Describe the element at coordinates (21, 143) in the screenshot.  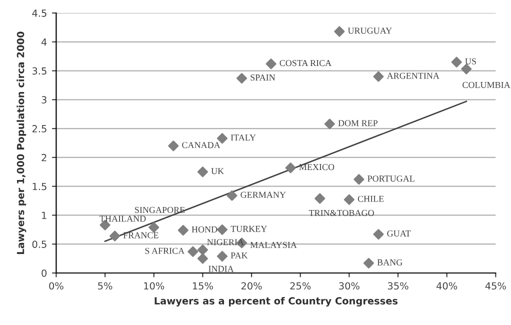
I see `y-axis-title: Lawyers per 1,000 Population circa 2000` at that location.